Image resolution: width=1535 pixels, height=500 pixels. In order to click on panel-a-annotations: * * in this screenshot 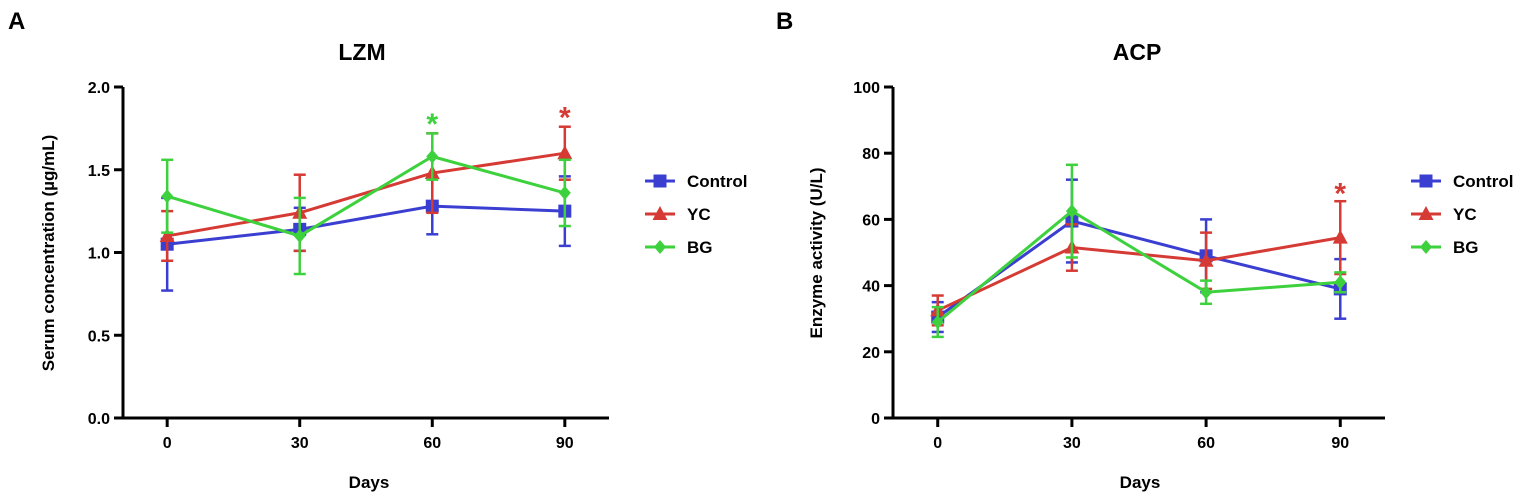, I will do `click(498, 121)`.